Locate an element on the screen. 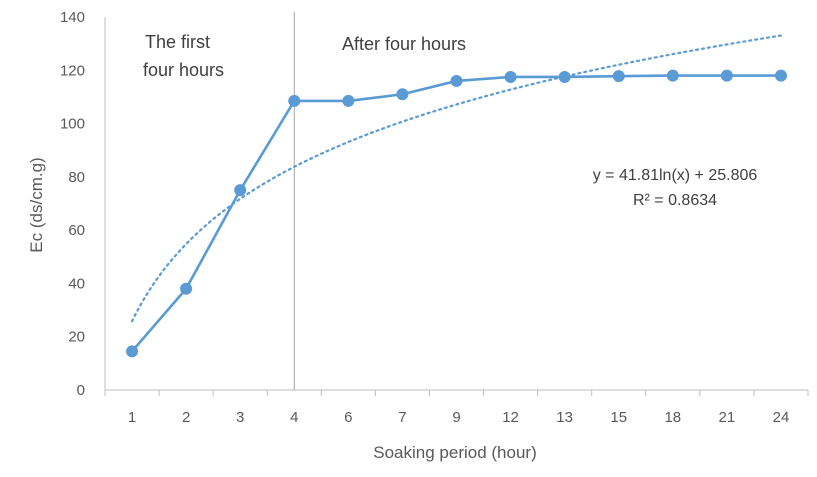 This screenshot has height=477, width=817. annotation-after-four-hours: After four hours is located at coordinates (404, 44).